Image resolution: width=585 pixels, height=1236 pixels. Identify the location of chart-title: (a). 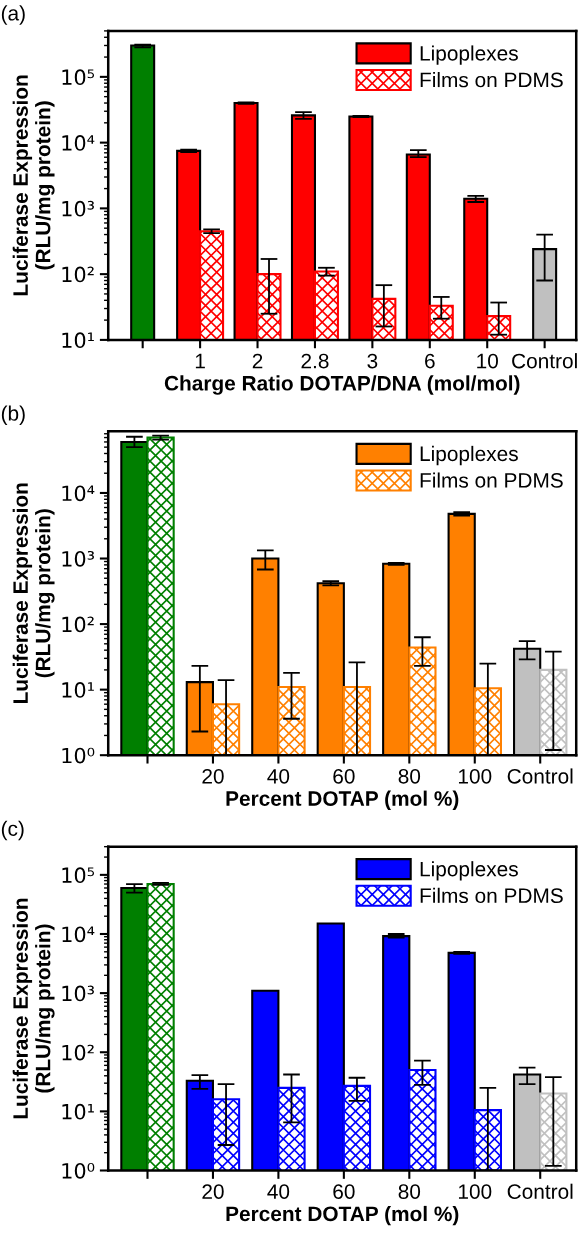
(13, 15).